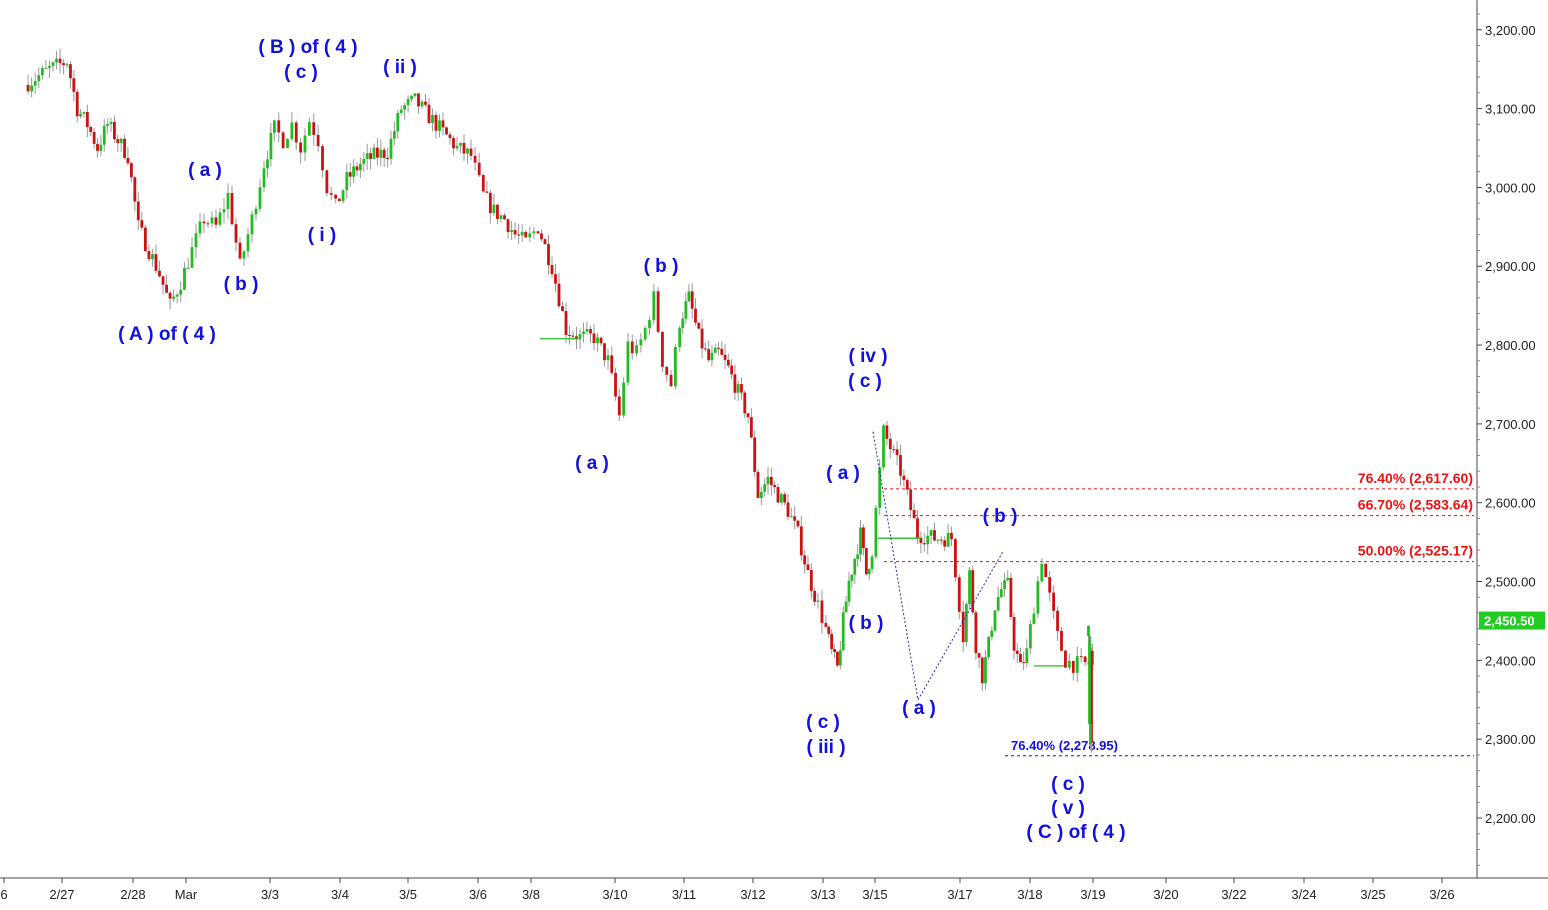 This screenshot has height=910, width=1548. I want to click on x-axis-tick-label: 3/3, so click(270, 894).